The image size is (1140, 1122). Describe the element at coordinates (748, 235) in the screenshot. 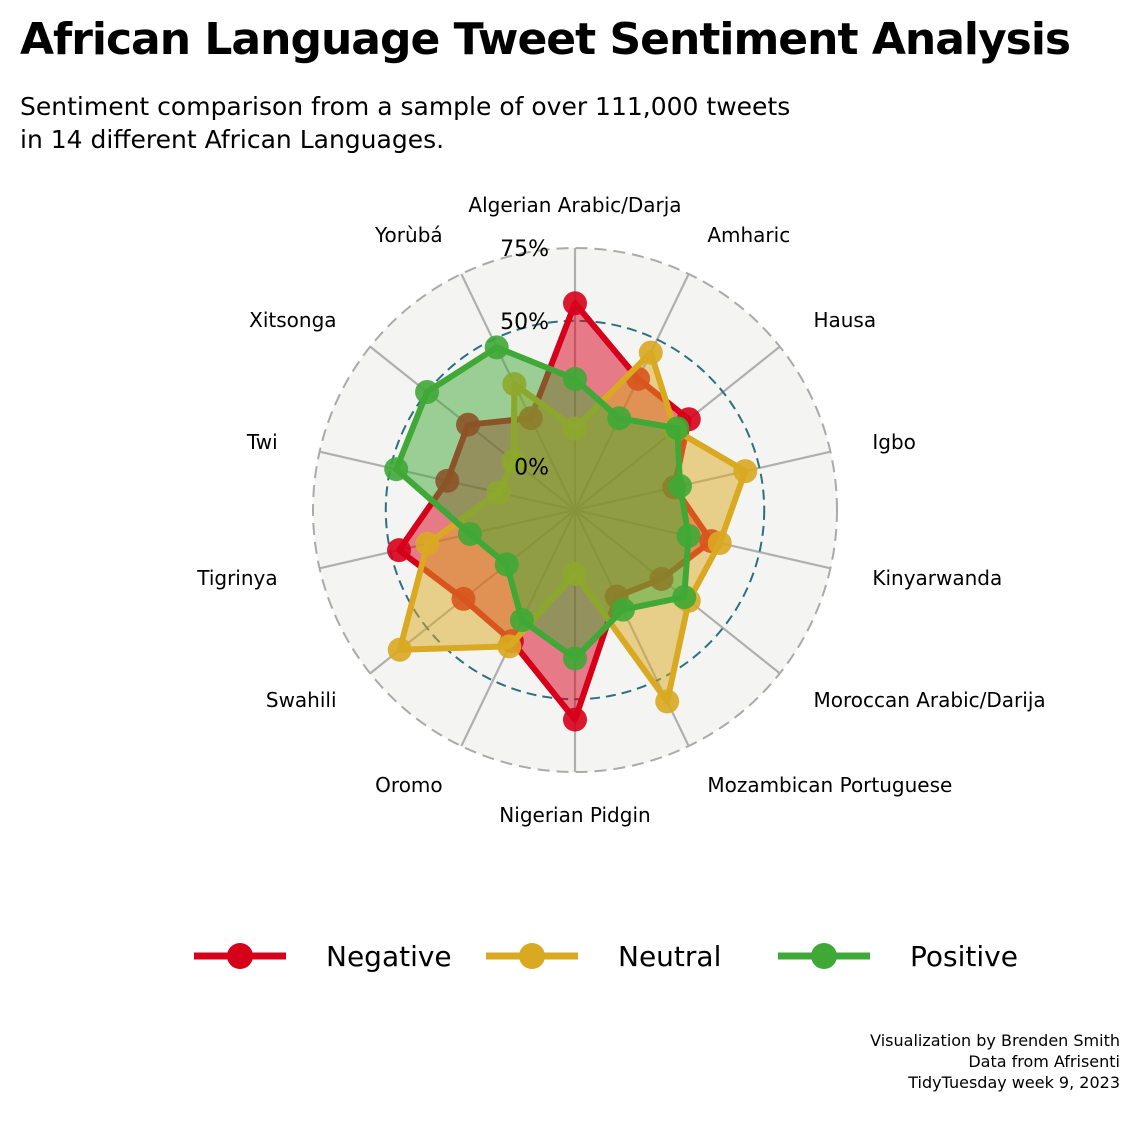

I see `category-label: Amharic` at that location.